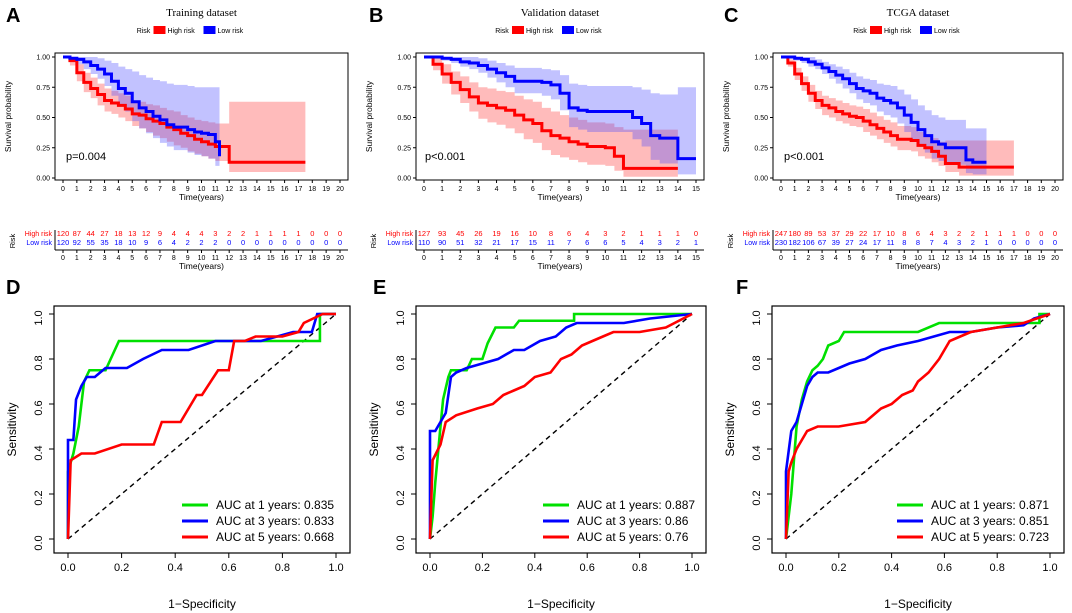  I want to click on x-tick-label: 1, so click(795, 189).